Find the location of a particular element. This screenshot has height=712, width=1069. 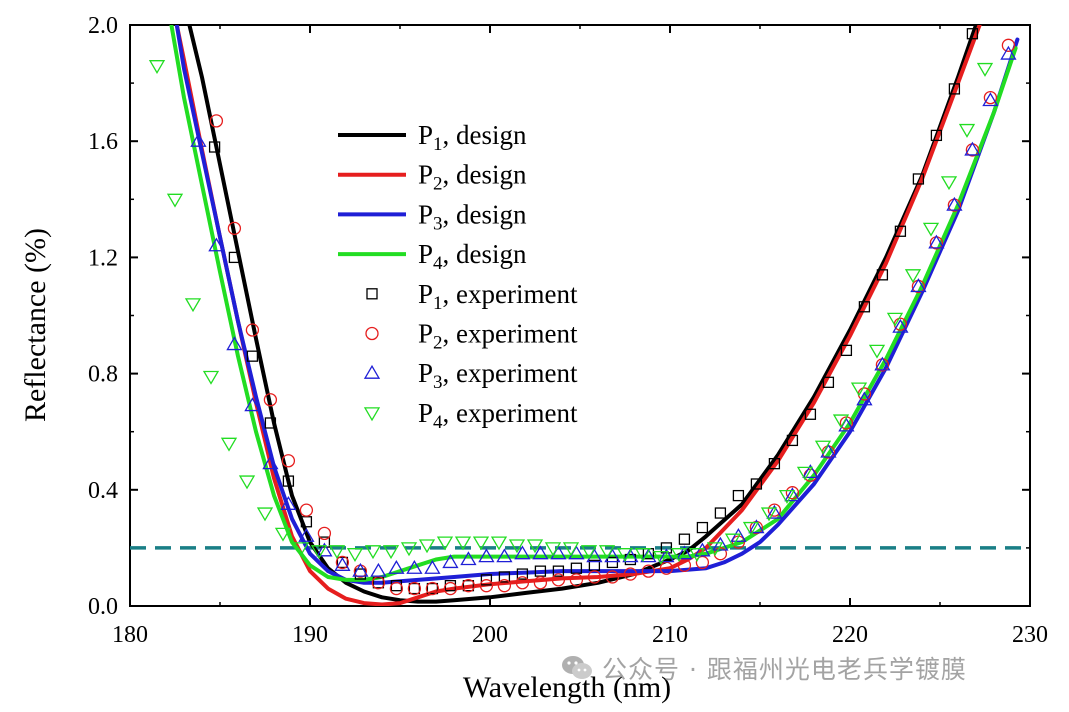

x-axis-title: Wavelength (nm) is located at coordinates (567, 687).